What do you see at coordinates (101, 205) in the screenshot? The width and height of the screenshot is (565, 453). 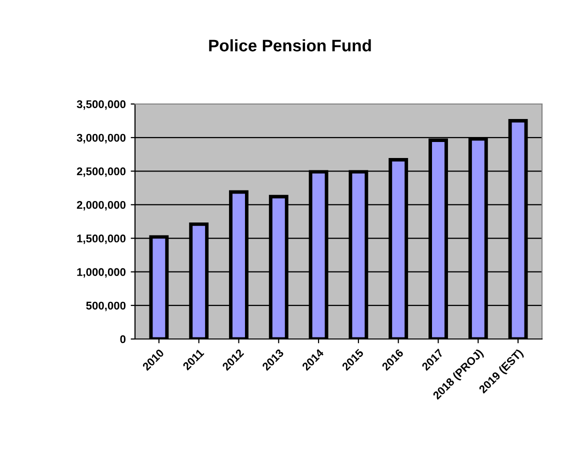 I see `y-tick-label: 2,000,000` at bounding box center [101, 205].